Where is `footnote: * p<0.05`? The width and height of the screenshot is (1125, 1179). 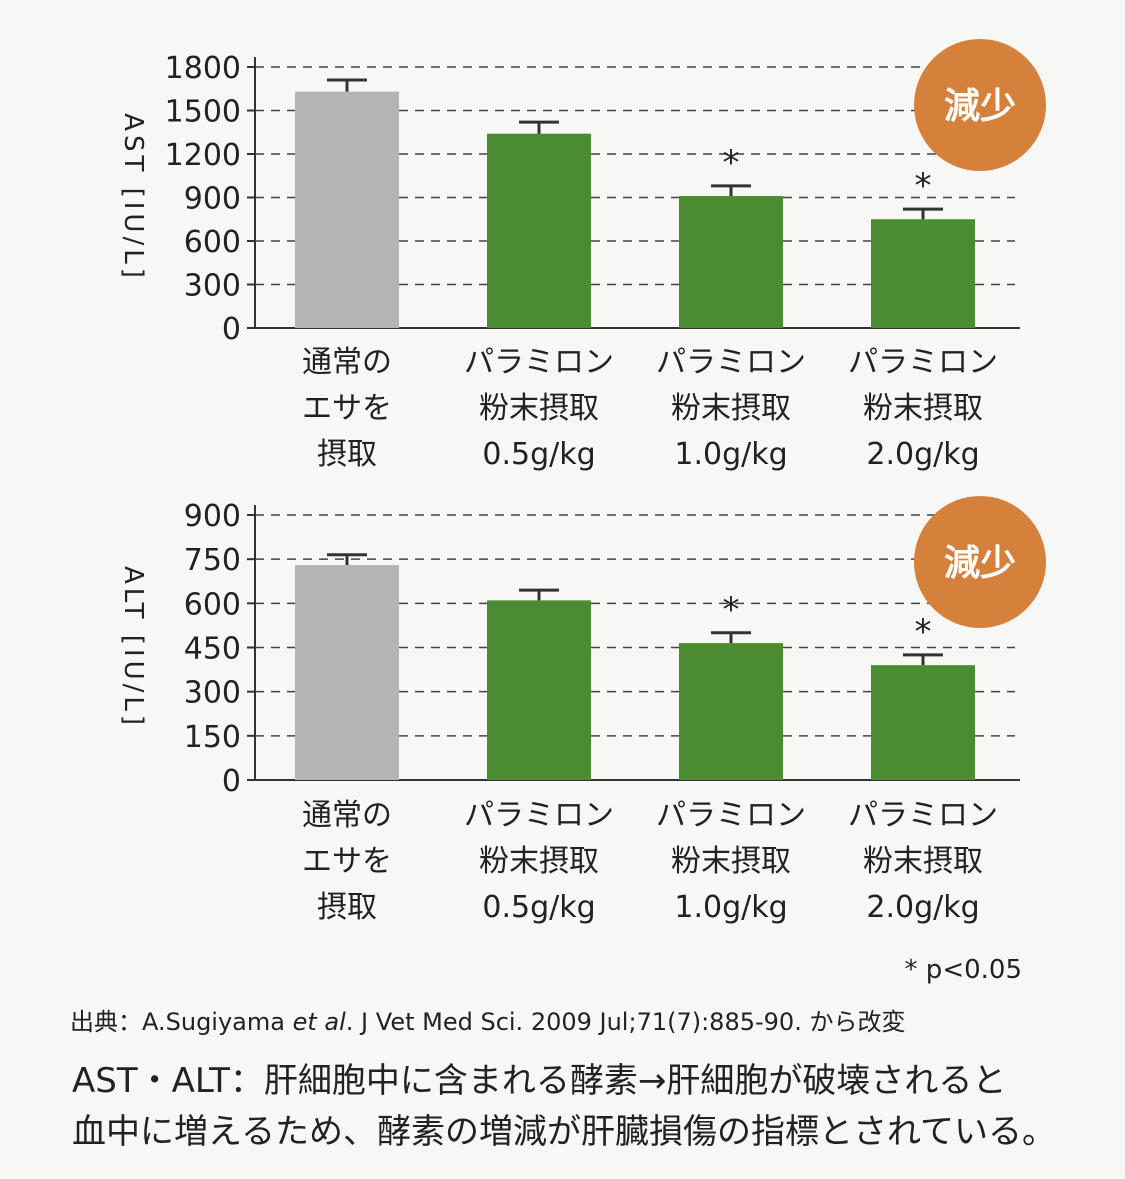
footnote: * p<0.05 is located at coordinates (963, 970).